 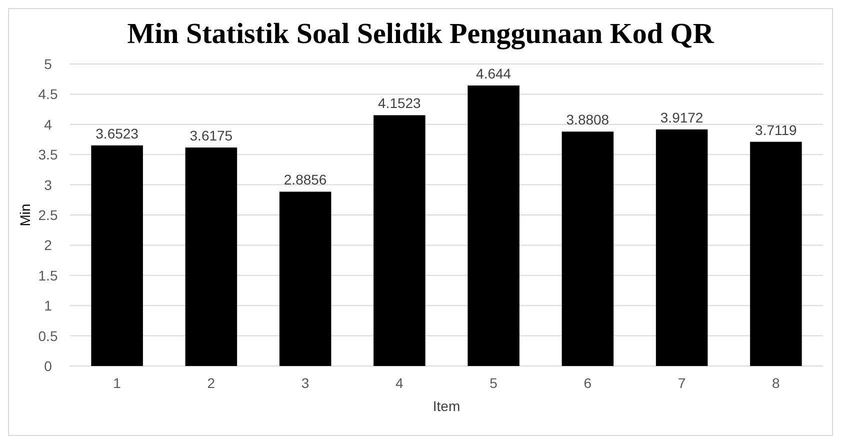 What do you see at coordinates (400, 103) in the screenshot?
I see `data-label: 4.1523` at bounding box center [400, 103].